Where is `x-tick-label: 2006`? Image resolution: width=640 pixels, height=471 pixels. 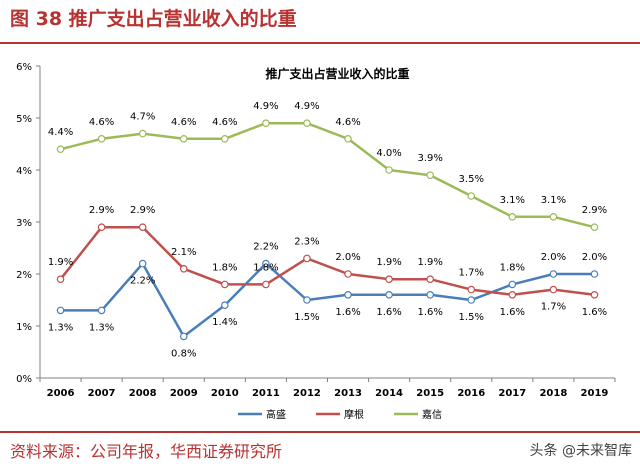 x-tick-label: 2006 is located at coordinates (61, 393).